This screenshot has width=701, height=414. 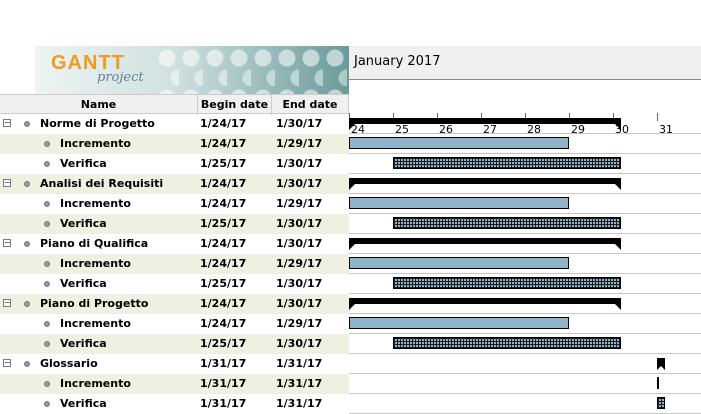 I want to click on day-label: 25, so click(x=402, y=129).